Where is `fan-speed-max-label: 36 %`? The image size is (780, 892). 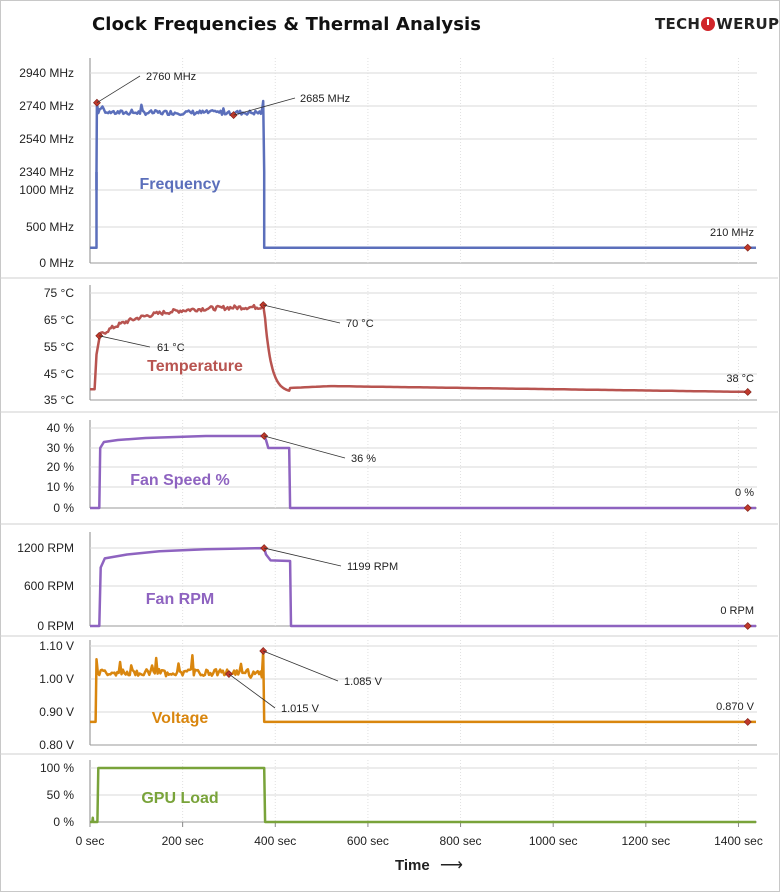 fan-speed-max-label: 36 % is located at coordinates (363, 459).